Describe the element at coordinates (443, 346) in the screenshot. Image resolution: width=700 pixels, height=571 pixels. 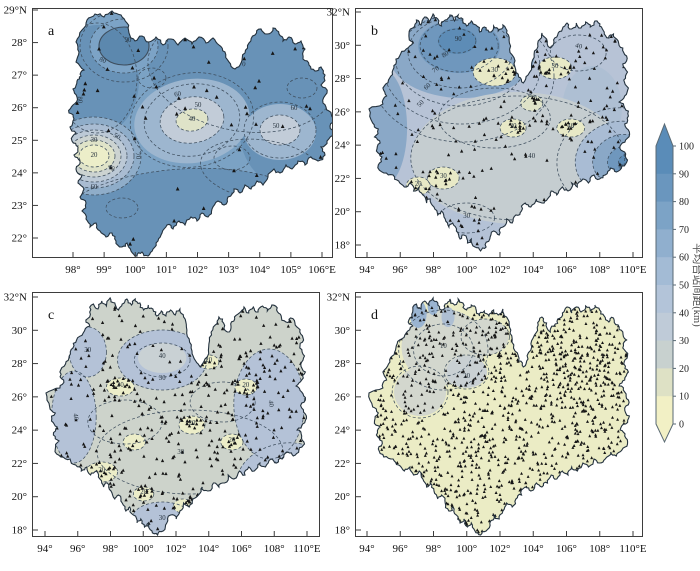
I see `contour-label: 10` at that location.